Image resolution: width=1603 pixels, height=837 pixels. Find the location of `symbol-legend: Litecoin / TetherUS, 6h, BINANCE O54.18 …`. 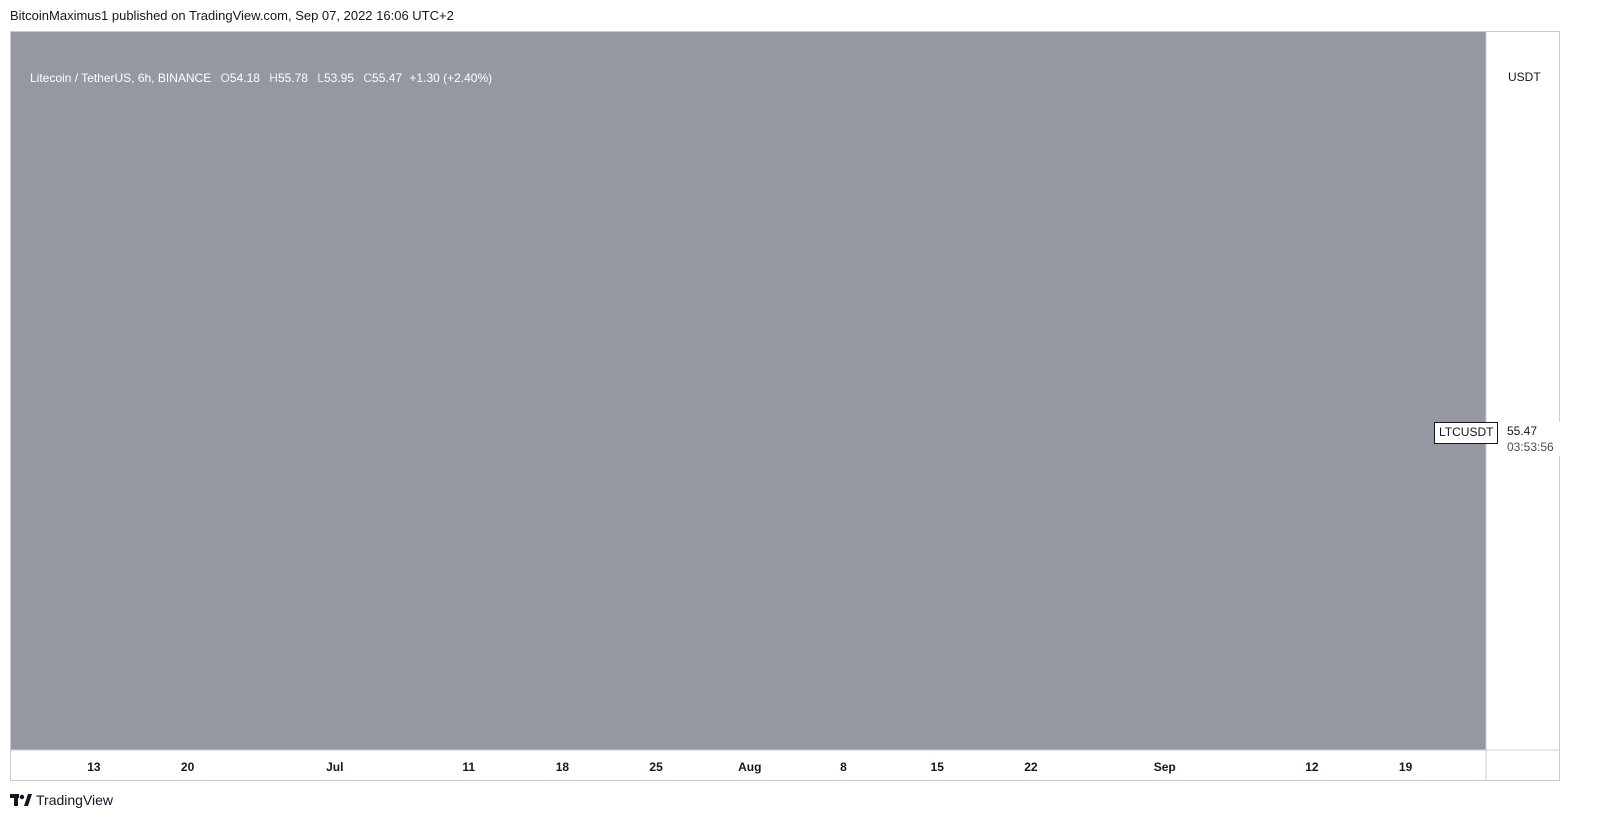

symbol-legend: Litecoin / TetherUS, 6h, BINANCE O54.18 … is located at coordinates (261, 78).